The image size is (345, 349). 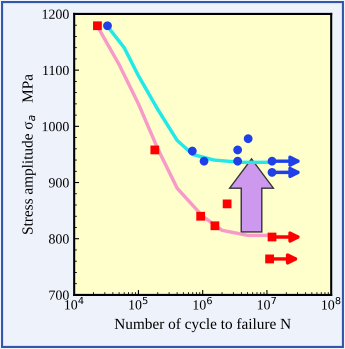 I want to click on x-tick-label: 10$^{8}$, so click(x=331, y=303).